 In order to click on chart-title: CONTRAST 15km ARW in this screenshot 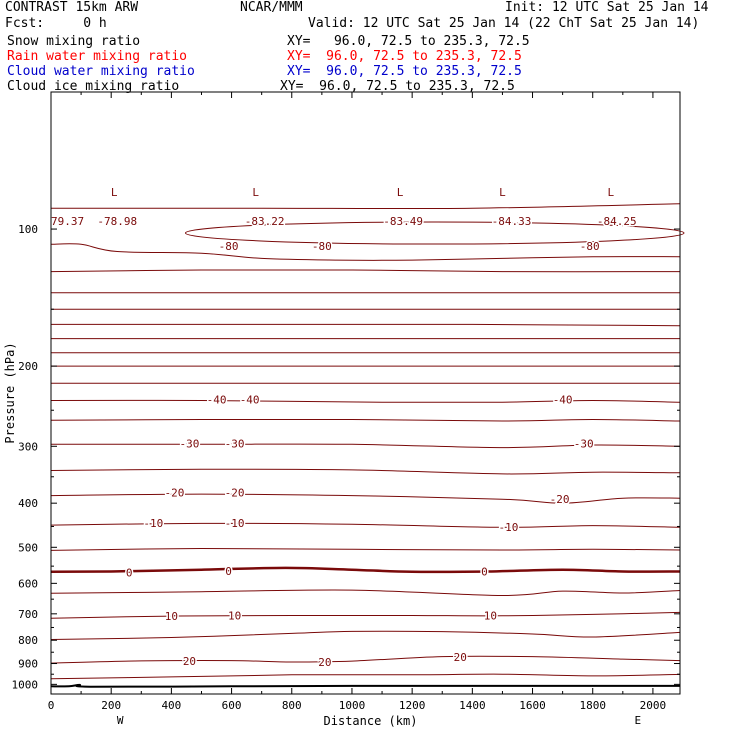, I will do `click(72, 7)`.